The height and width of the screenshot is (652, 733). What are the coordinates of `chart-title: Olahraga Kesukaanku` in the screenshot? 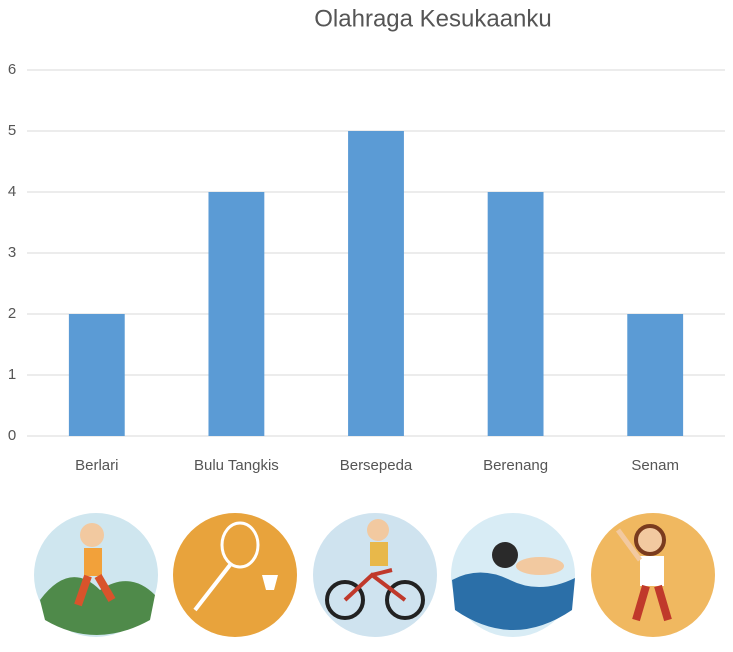 It's located at (433, 18).